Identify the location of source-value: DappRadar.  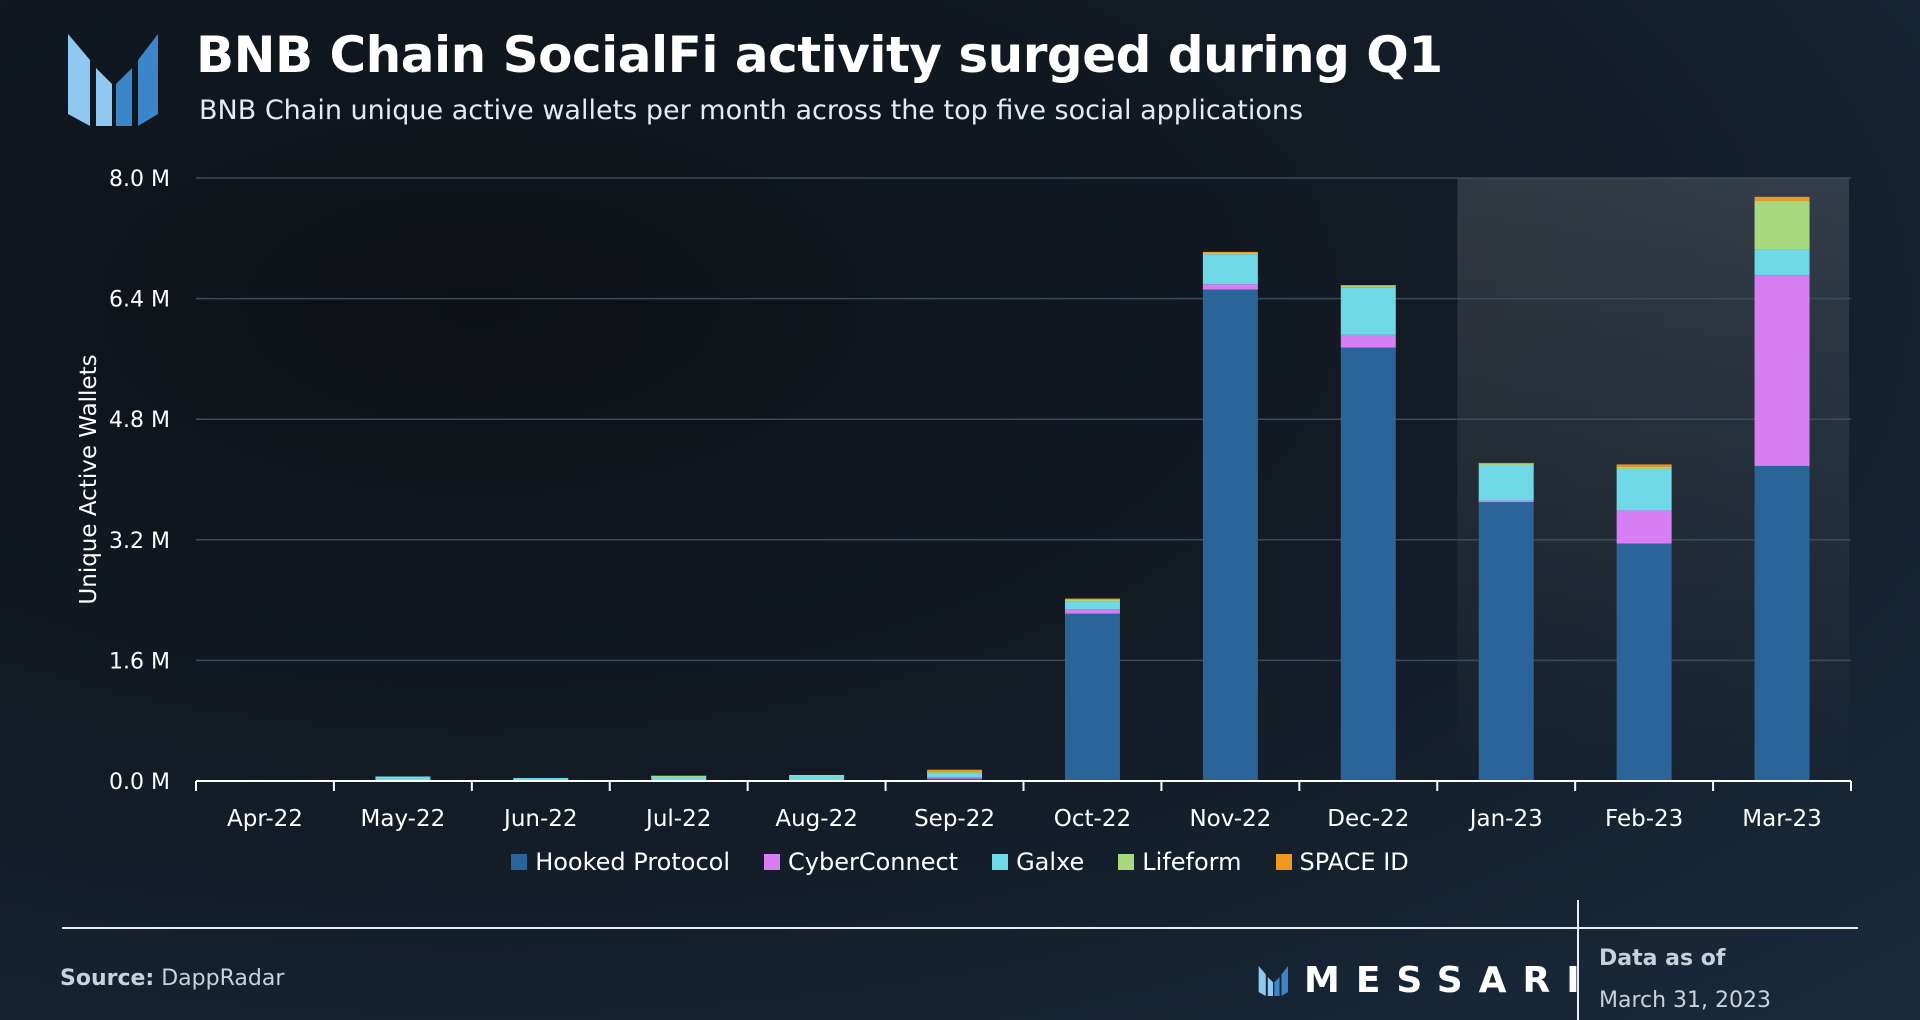
(223, 978).